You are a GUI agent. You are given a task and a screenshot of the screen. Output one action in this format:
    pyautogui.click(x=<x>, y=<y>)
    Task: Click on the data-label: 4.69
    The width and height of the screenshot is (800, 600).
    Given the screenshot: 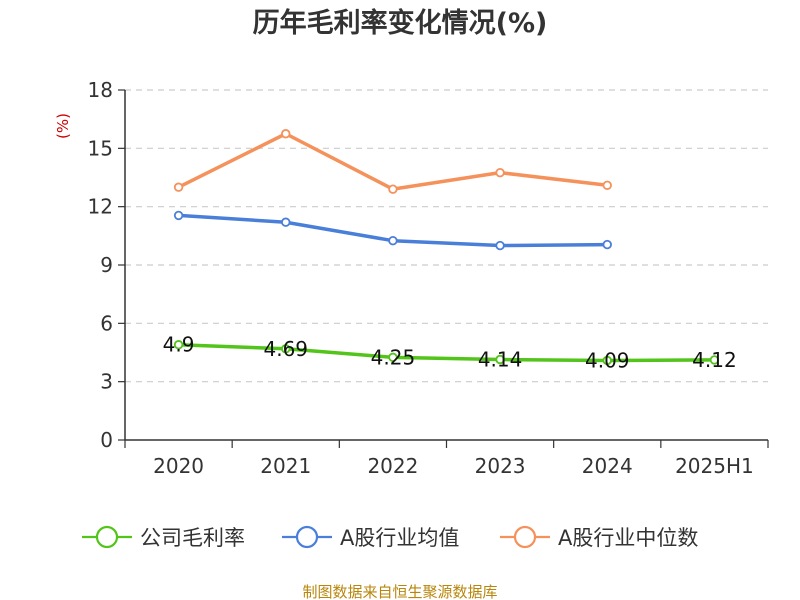 What is the action you would take?
    pyautogui.click(x=285, y=349)
    